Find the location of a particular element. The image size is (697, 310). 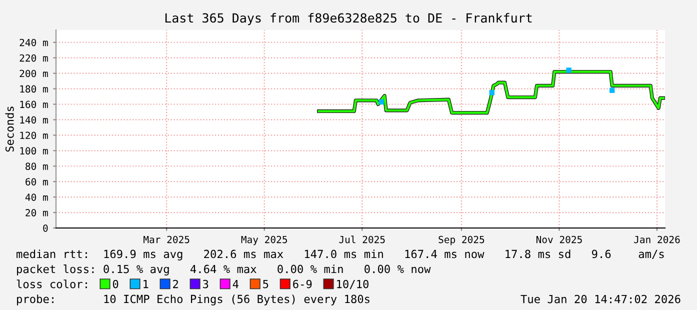

y-tick-label: 180 m is located at coordinates (34, 89).